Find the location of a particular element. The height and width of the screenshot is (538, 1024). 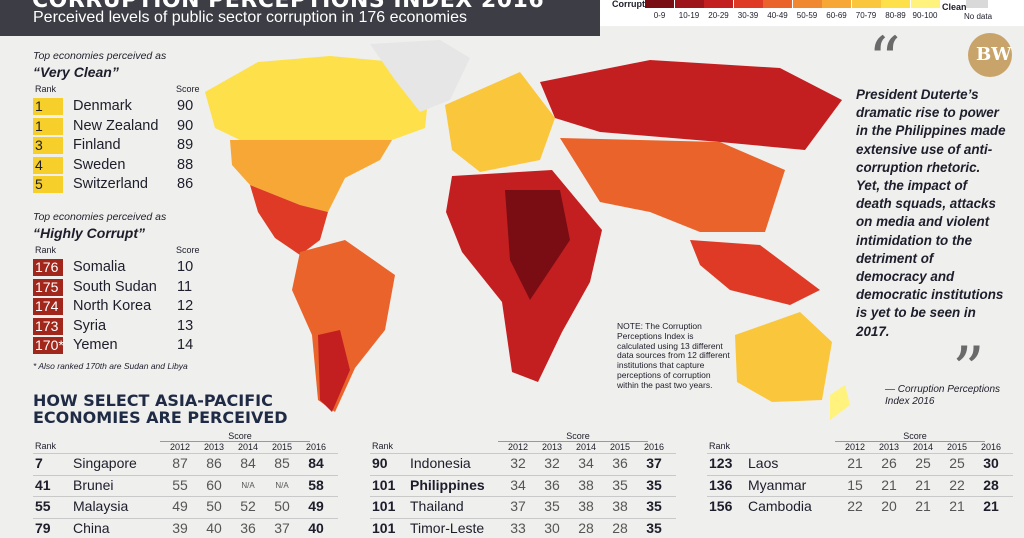

score: 85 is located at coordinates (282, 463).